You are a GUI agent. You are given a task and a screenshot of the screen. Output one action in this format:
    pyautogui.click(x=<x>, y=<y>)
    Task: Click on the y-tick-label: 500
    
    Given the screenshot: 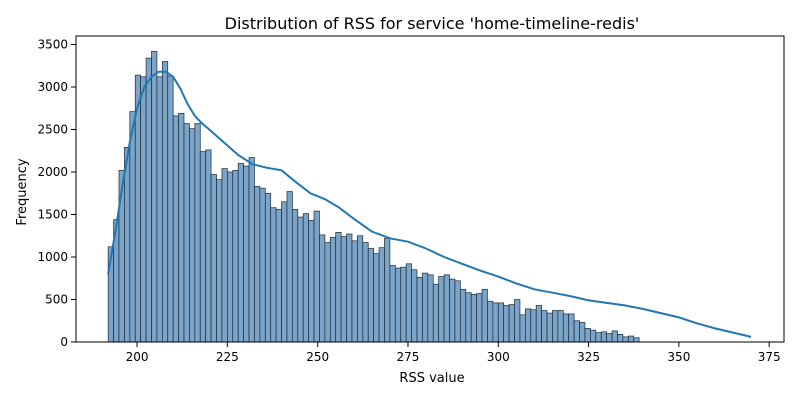 What is the action you would take?
    pyautogui.click(x=56, y=300)
    